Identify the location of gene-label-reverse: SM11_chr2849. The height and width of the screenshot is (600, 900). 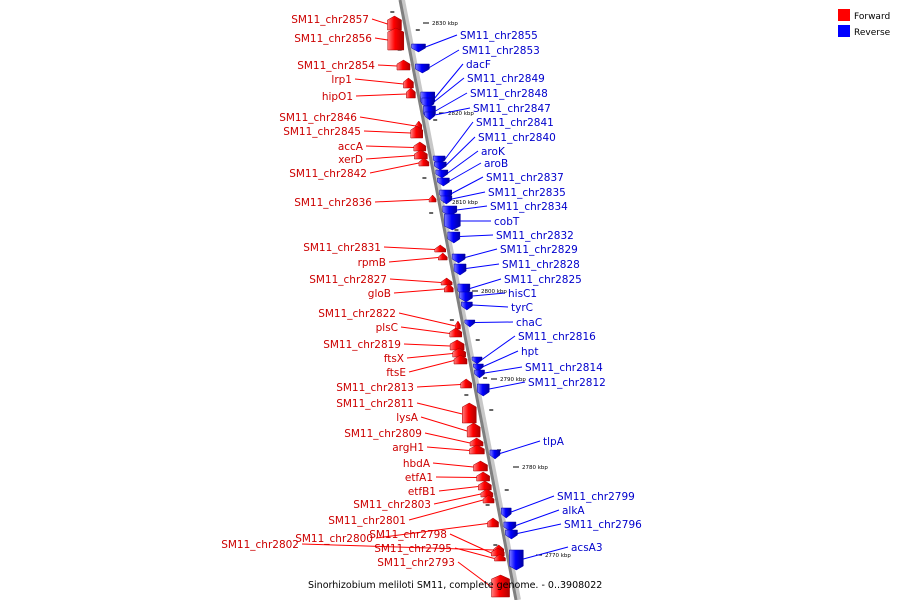
(506, 79).